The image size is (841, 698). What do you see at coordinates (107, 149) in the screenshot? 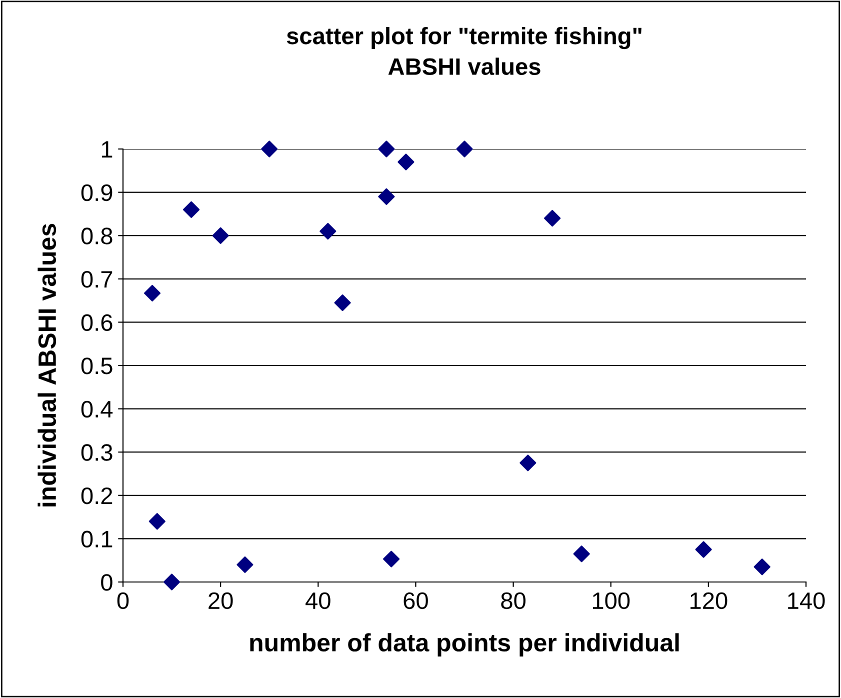
I see `y-tick-label: 1` at bounding box center [107, 149].